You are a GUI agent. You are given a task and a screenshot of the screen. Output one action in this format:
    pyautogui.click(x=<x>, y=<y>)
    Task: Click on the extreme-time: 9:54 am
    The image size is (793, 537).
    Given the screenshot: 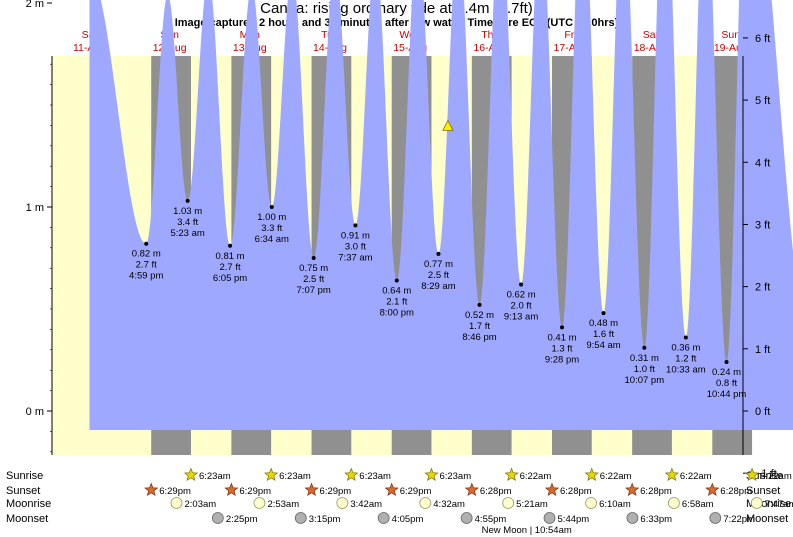 What is the action you would take?
    pyautogui.click(x=603, y=345)
    